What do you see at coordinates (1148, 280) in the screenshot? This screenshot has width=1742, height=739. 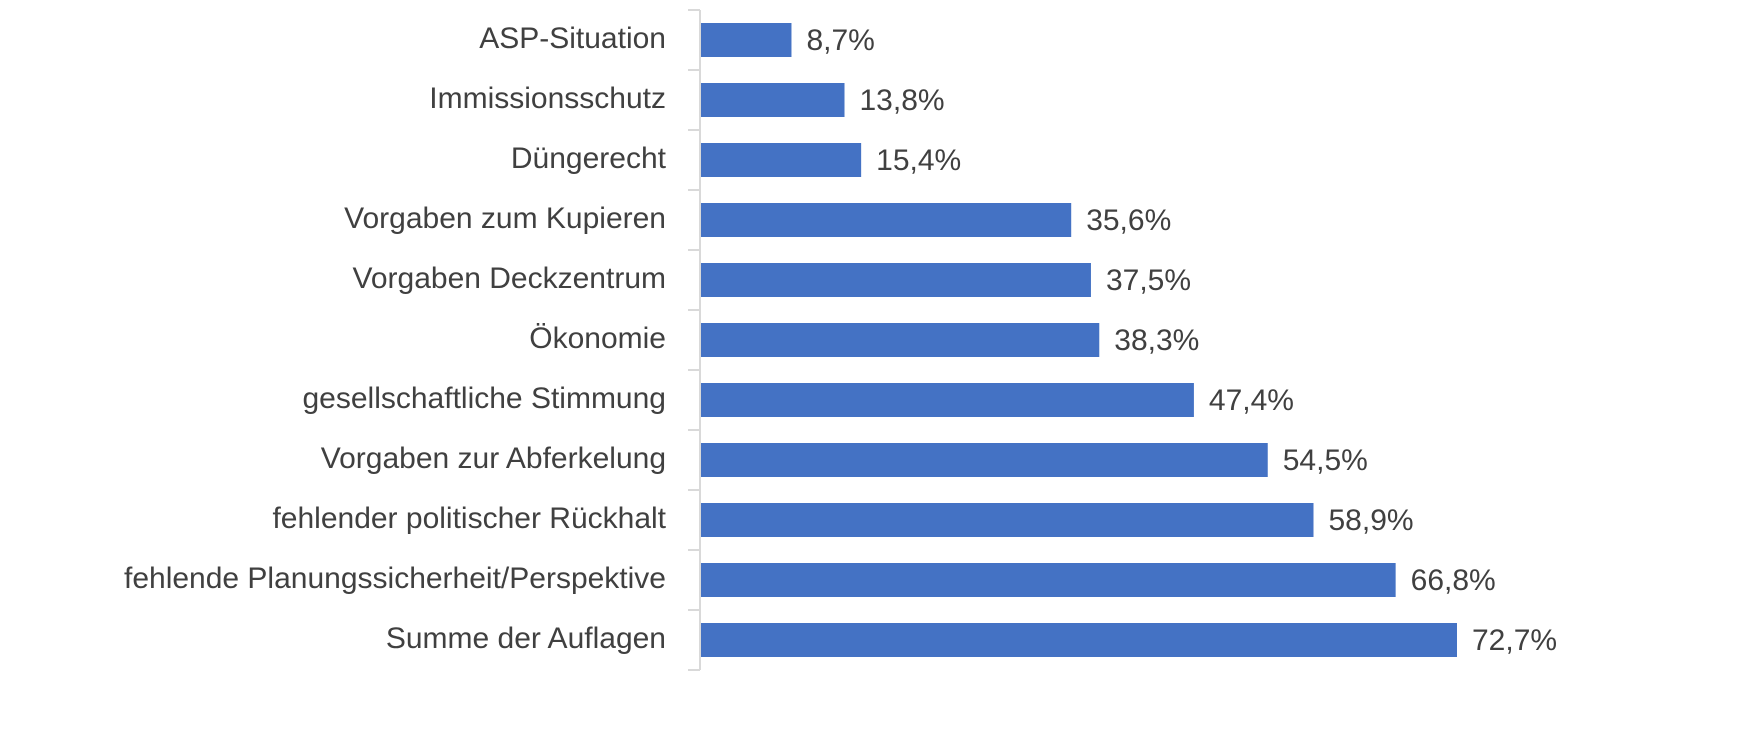 I see `value-label: 37,5%` at bounding box center [1148, 280].